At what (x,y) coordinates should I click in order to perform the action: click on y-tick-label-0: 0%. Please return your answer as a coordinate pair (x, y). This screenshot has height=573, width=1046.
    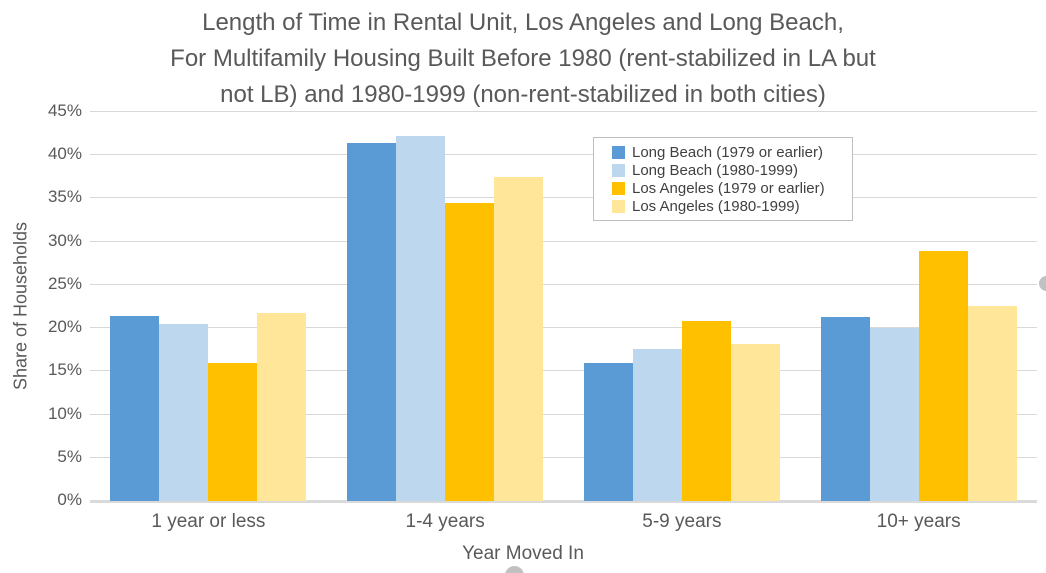
    Looking at the image, I should click on (69, 499).